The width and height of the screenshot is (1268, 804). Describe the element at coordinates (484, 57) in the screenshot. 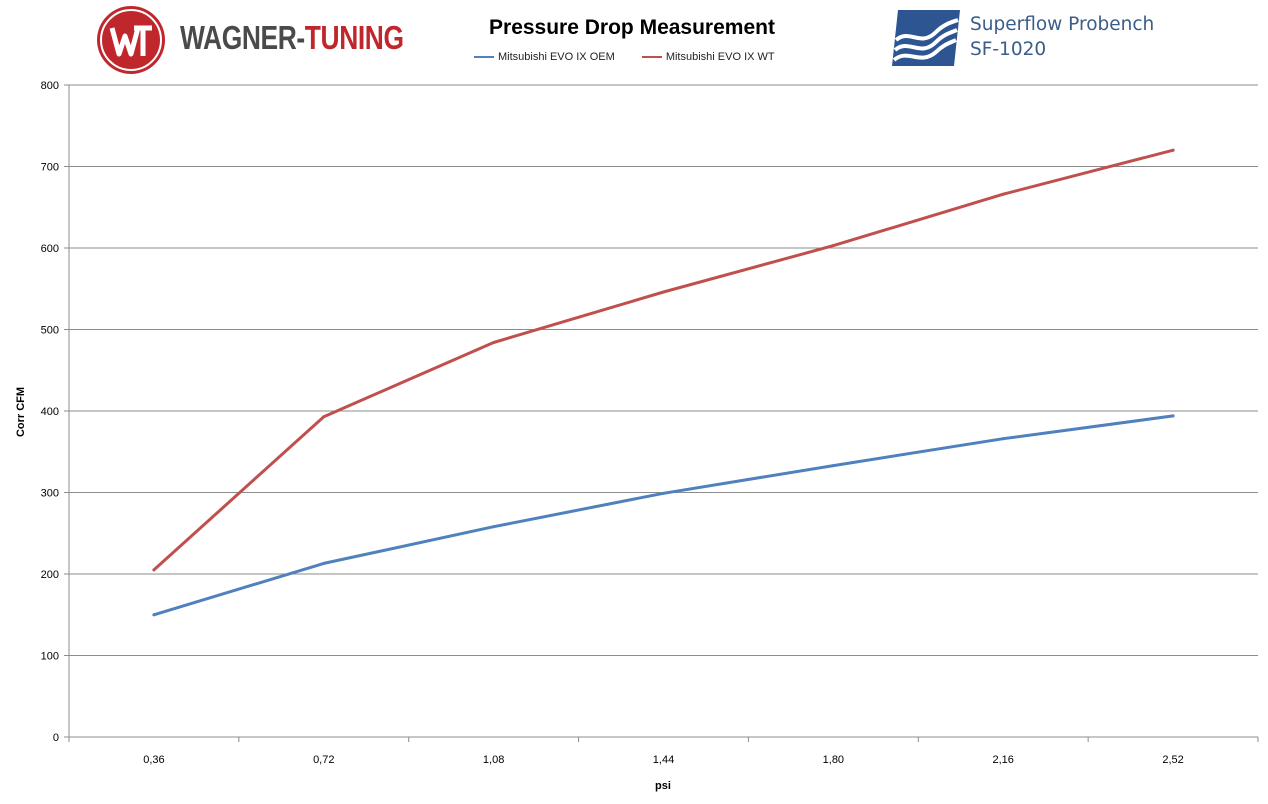

I see `legend-swatch-oem` at that location.